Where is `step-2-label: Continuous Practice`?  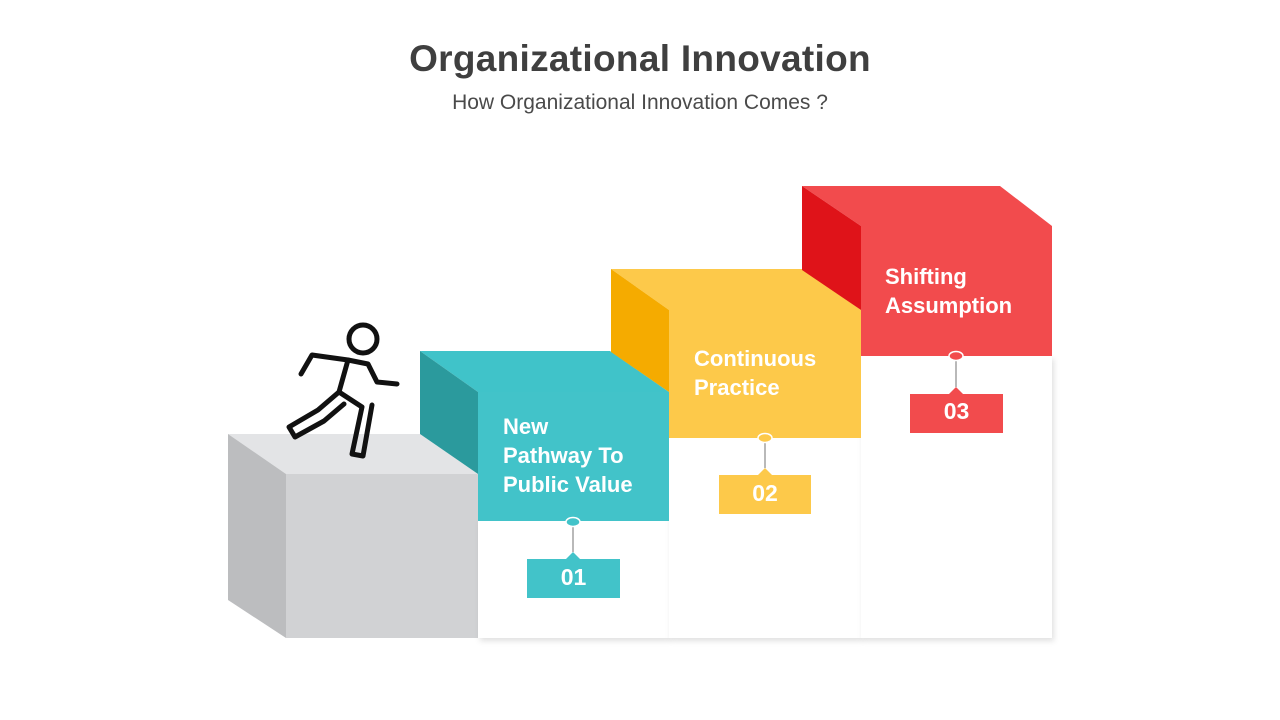 step-2-label: Continuous Practice is located at coordinates (755, 373).